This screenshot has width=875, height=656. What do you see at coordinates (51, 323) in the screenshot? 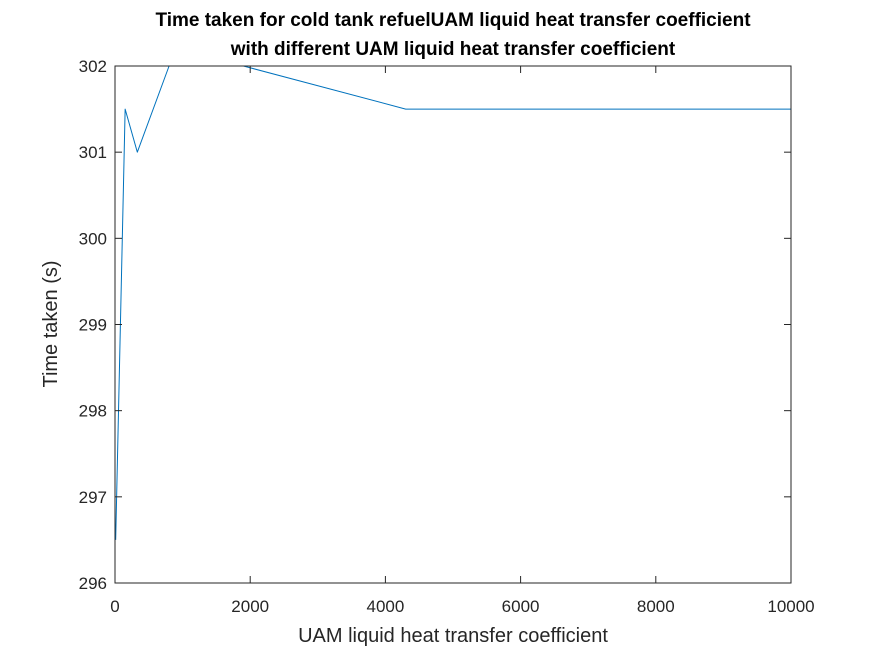
I see `y-axis-label: Time taken (s)` at bounding box center [51, 323].